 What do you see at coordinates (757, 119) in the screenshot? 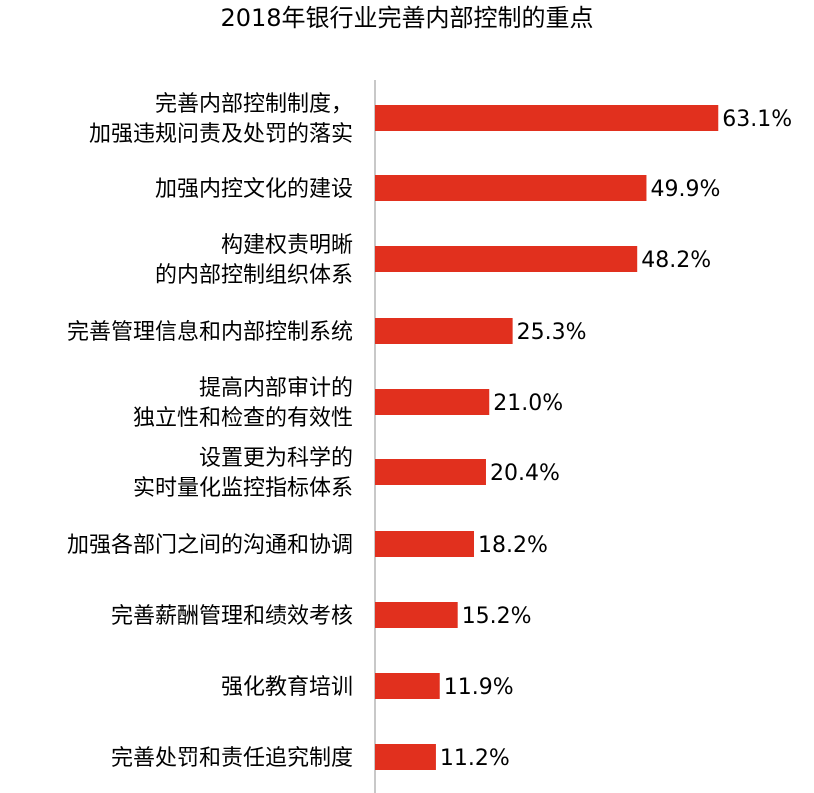
I see `value-label-0: 63.1%` at bounding box center [757, 119].